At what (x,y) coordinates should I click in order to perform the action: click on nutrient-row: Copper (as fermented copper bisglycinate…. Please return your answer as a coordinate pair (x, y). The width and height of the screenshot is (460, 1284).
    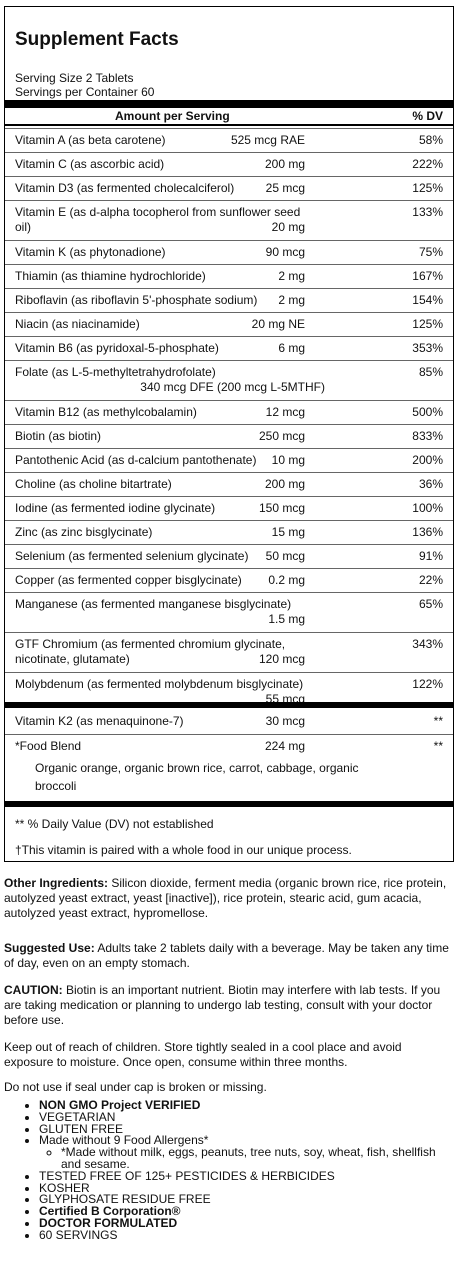
    Looking at the image, I should click on (229, 580).